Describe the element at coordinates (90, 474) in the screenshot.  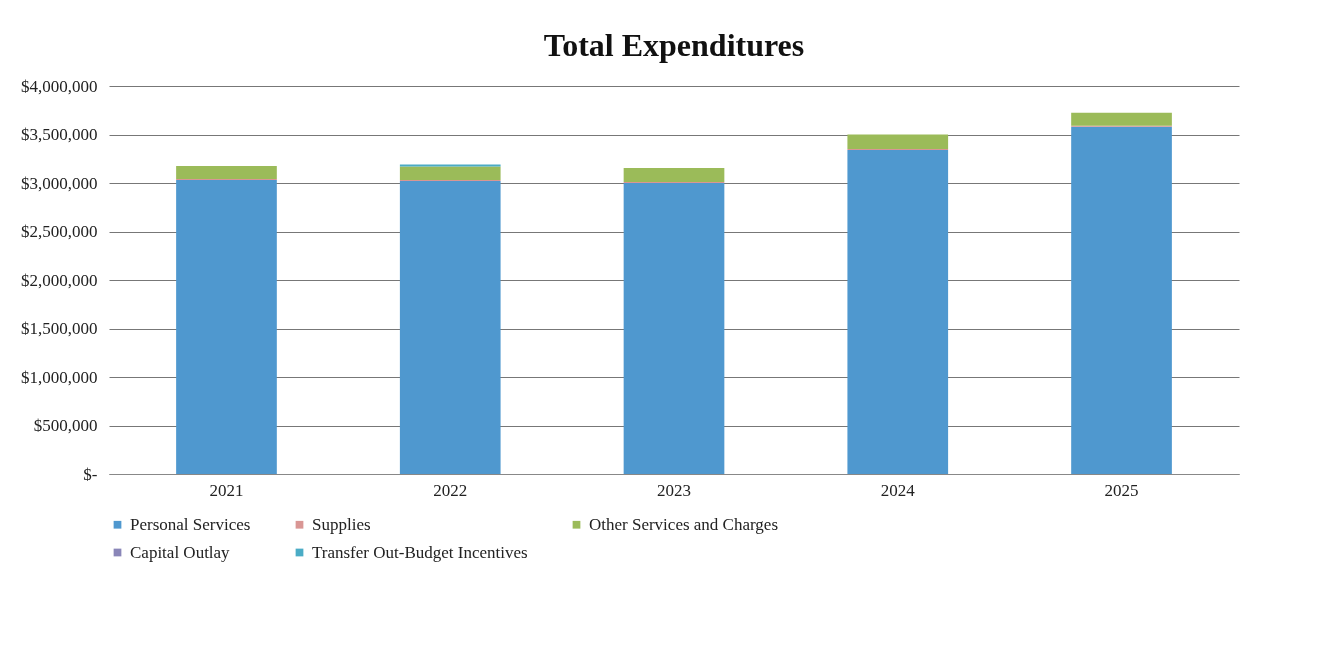
I see `y-tick-label: $-` at that location.